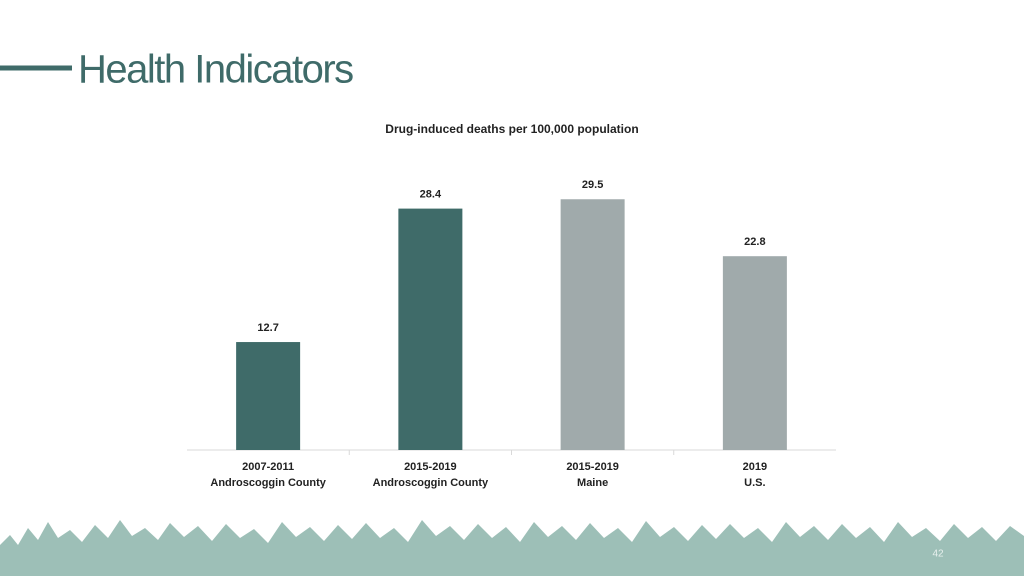  I want to click on x-tick-label: 2019 U.S., so click(755, 475).